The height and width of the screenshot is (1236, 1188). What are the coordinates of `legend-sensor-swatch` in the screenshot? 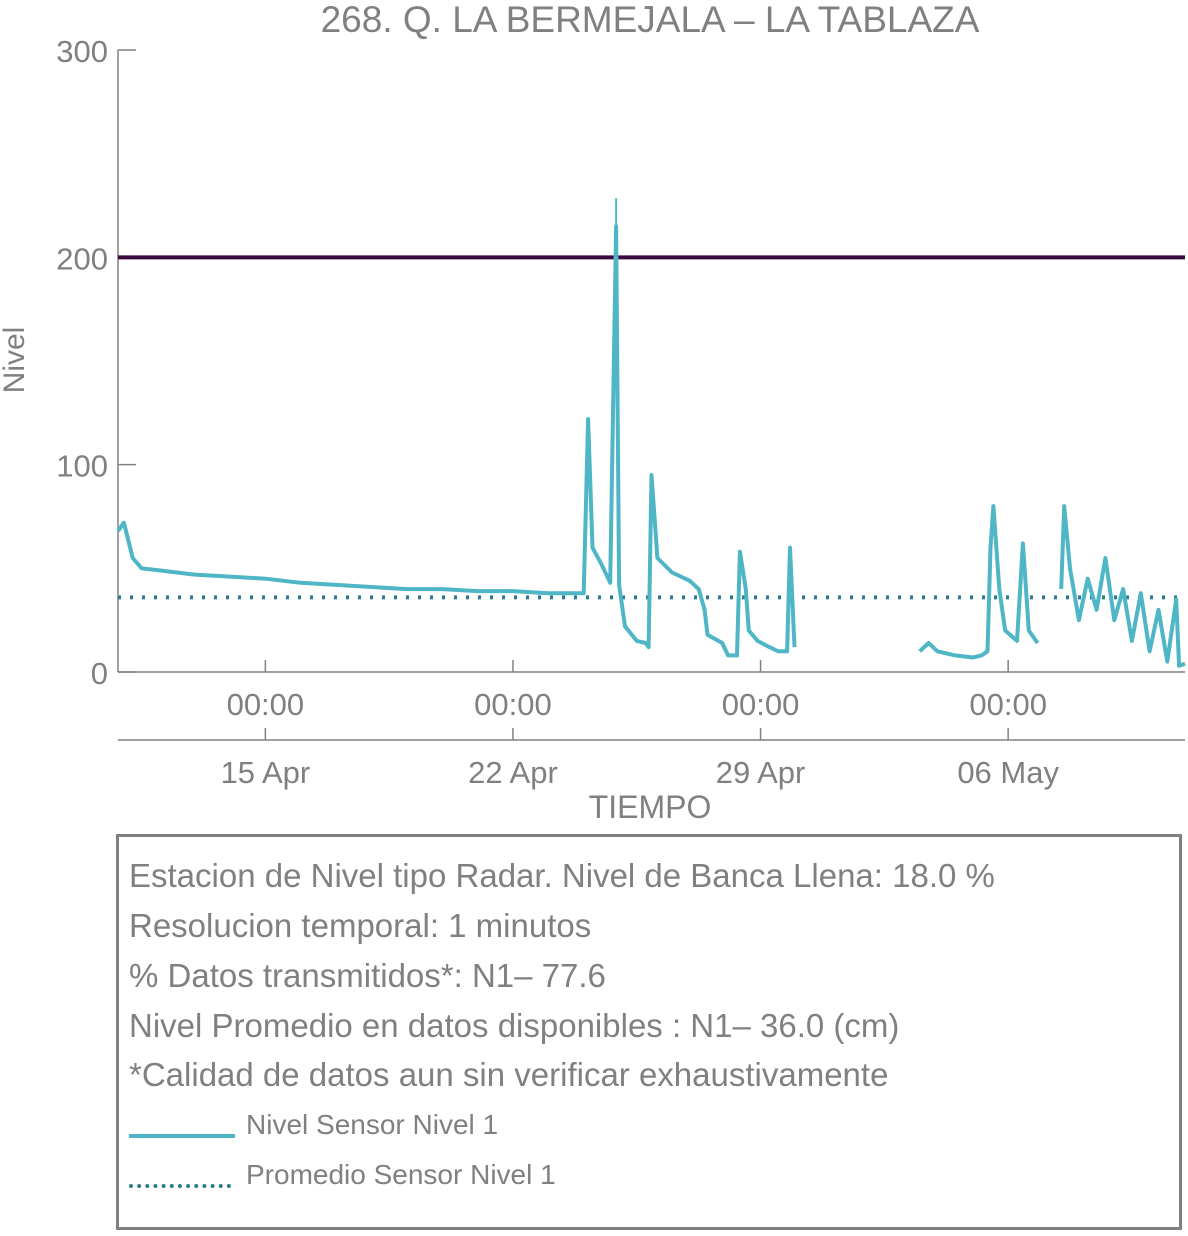 It's located at (182, 1136).